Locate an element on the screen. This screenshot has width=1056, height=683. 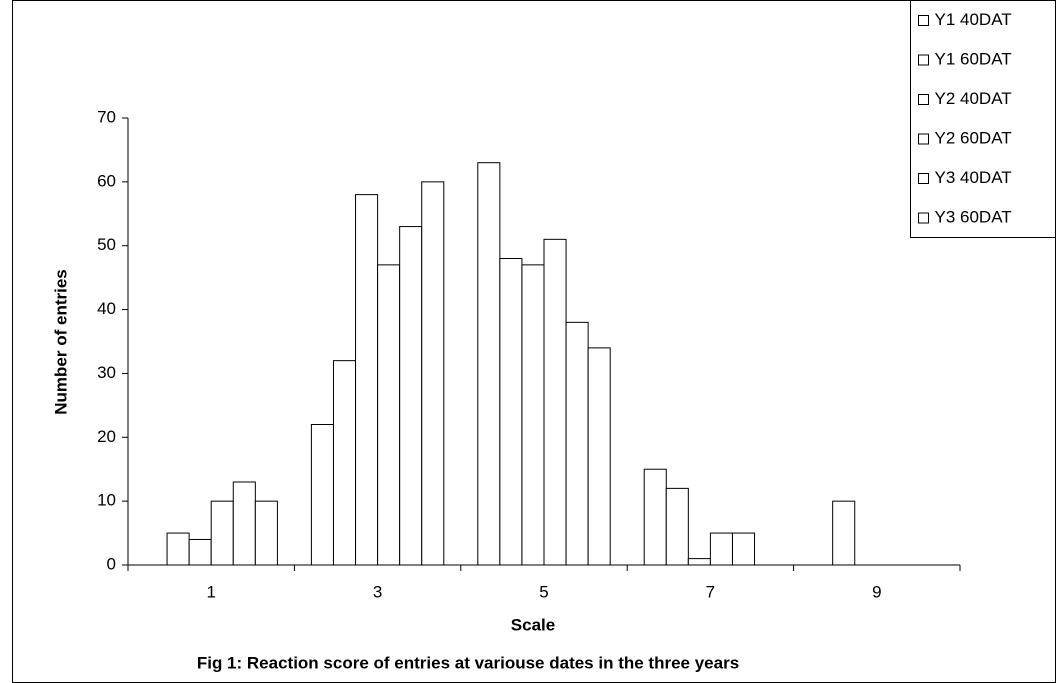
y-tick-label: 60 is located at coordinates (106, 180).